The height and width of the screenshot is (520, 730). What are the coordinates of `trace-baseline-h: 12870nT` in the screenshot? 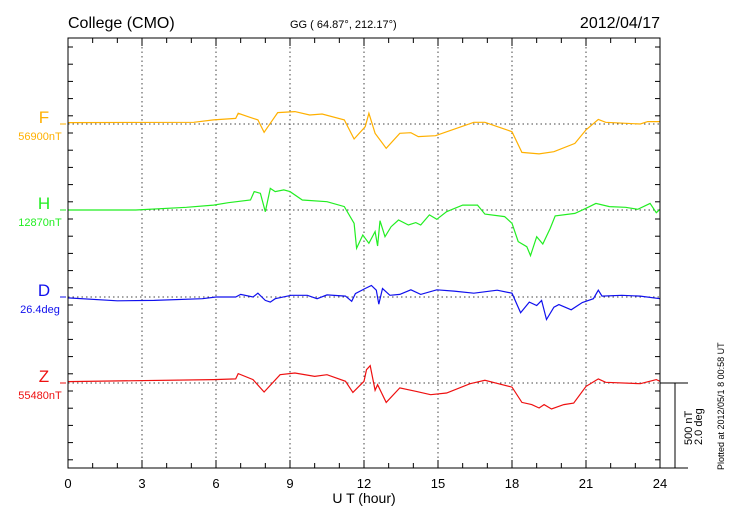 It's located at (40, 223).